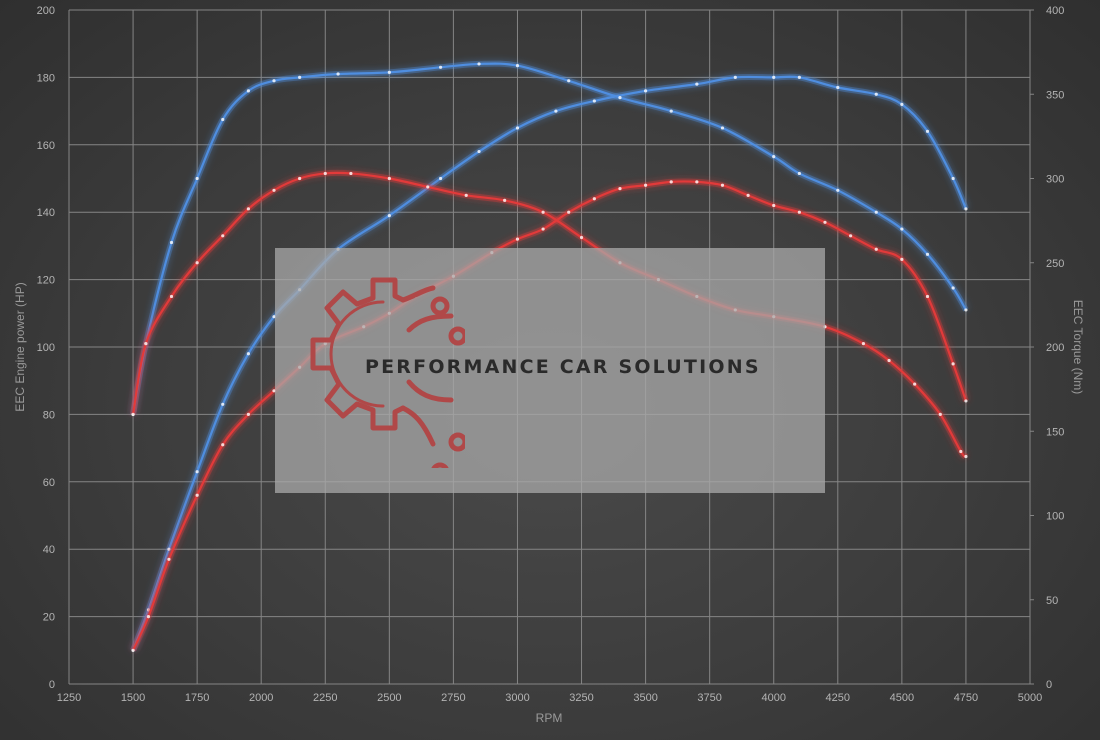 This screenshot has width=1100, height=740. What do you see at coordinates (49, 618) in the screenshot?
I see `y-left-tick-label: 20` at bounding box center [49, 618].